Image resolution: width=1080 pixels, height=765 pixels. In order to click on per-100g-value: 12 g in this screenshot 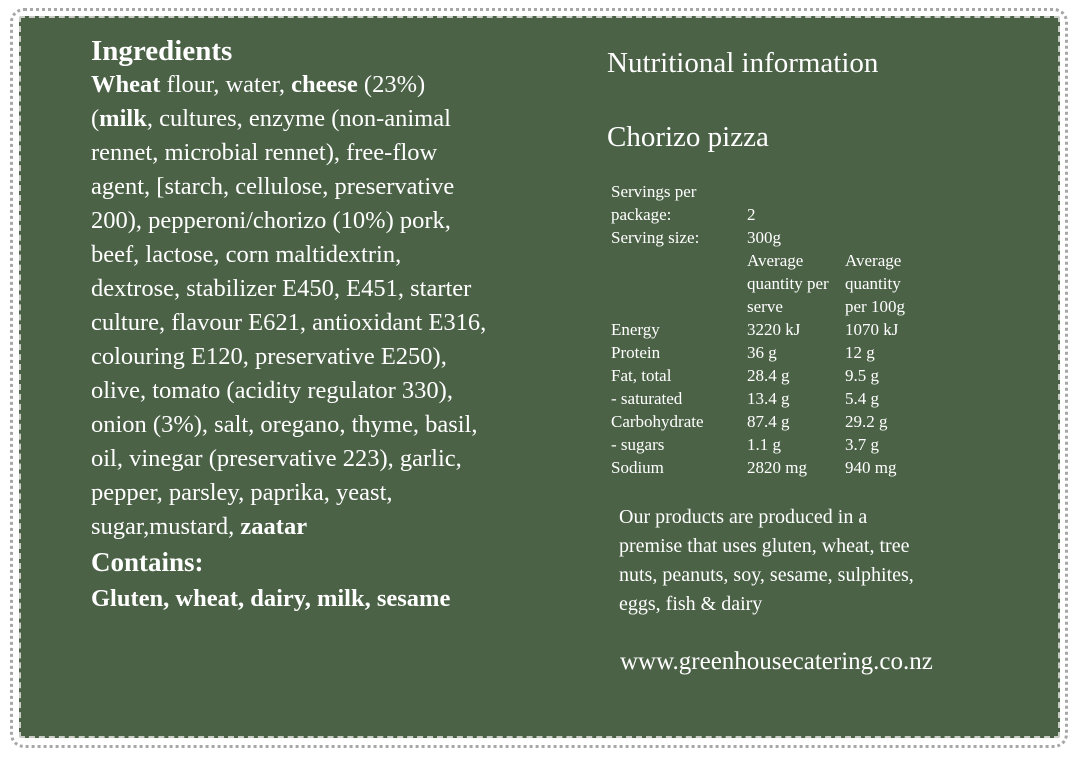, I will do `click(860, 352)`.